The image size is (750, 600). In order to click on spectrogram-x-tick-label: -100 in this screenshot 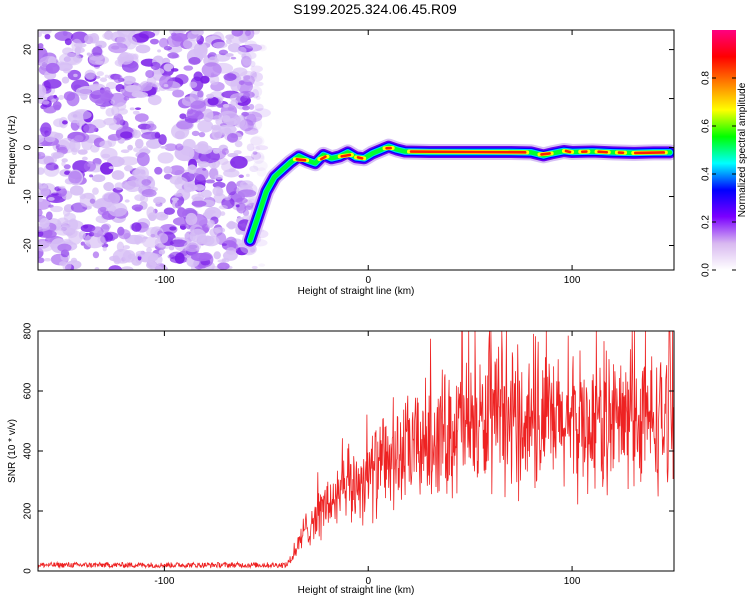, I will do `click(164, 280)`.